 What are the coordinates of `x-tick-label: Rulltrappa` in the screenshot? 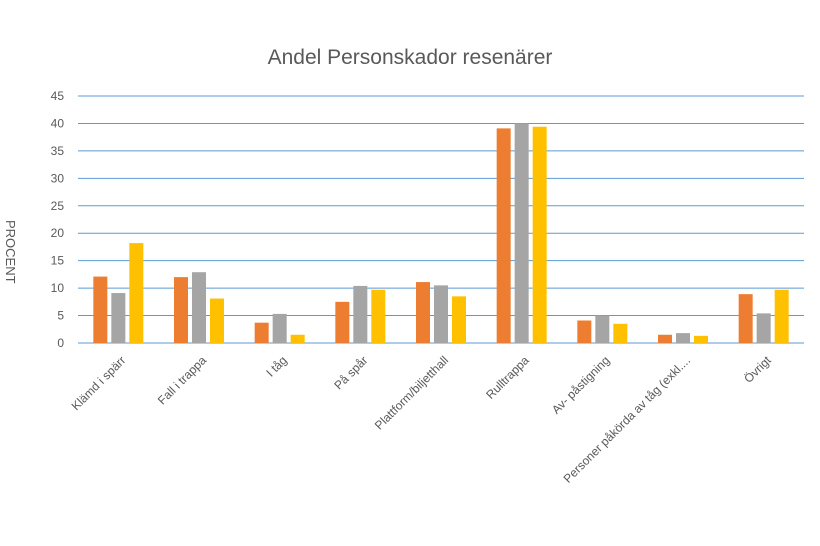 It's located at (507, 377).